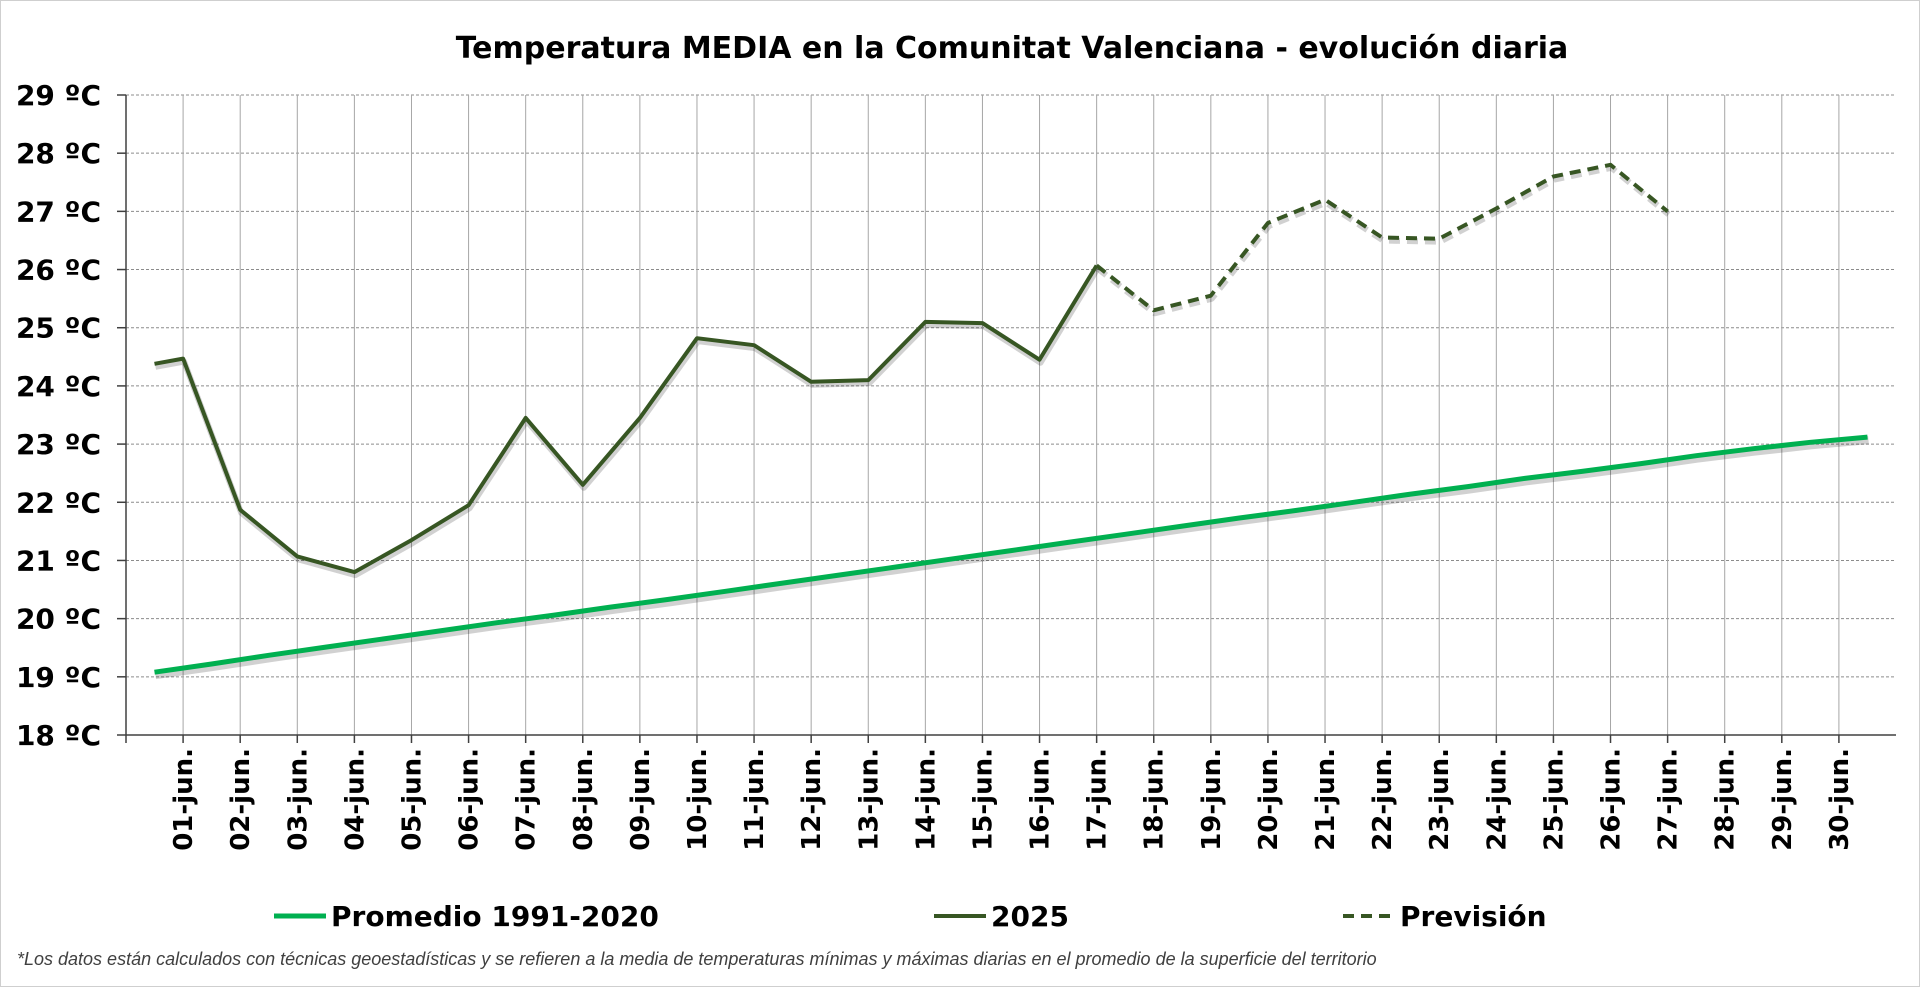 The height and width of the screenshot is (987, 1920). Describe the element at coordinates (241, 799) in the screenshot. I see `x-tick-label: 02-jun.` at that location.